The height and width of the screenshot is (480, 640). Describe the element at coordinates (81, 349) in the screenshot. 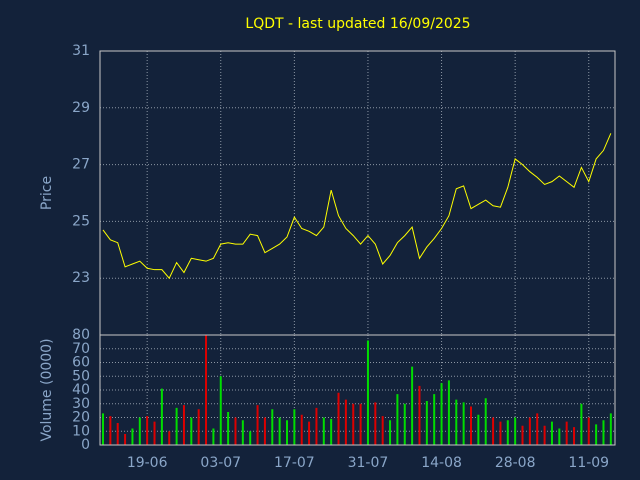

I see `volume-tick-label: 70` at that location.